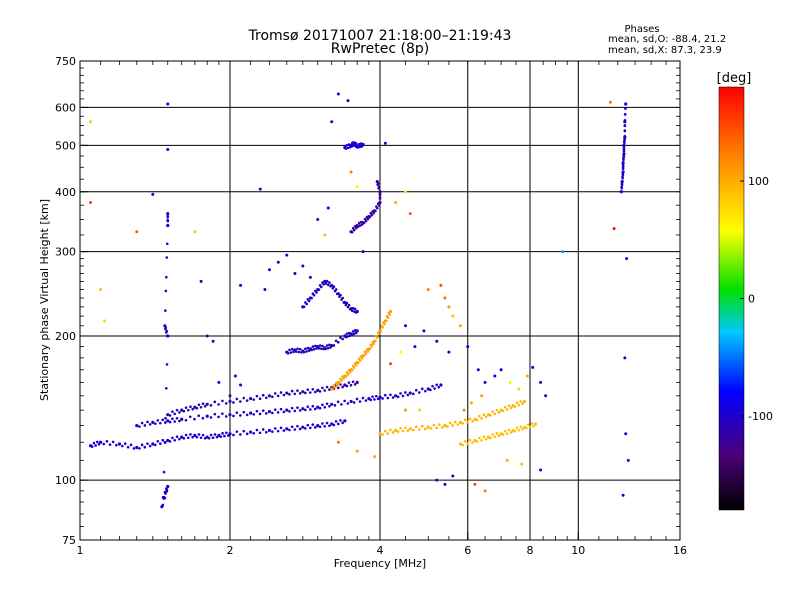  Describe the element at coordinates (65, 107) in the screenshot. I see `y-tick-label: 600` at that location.